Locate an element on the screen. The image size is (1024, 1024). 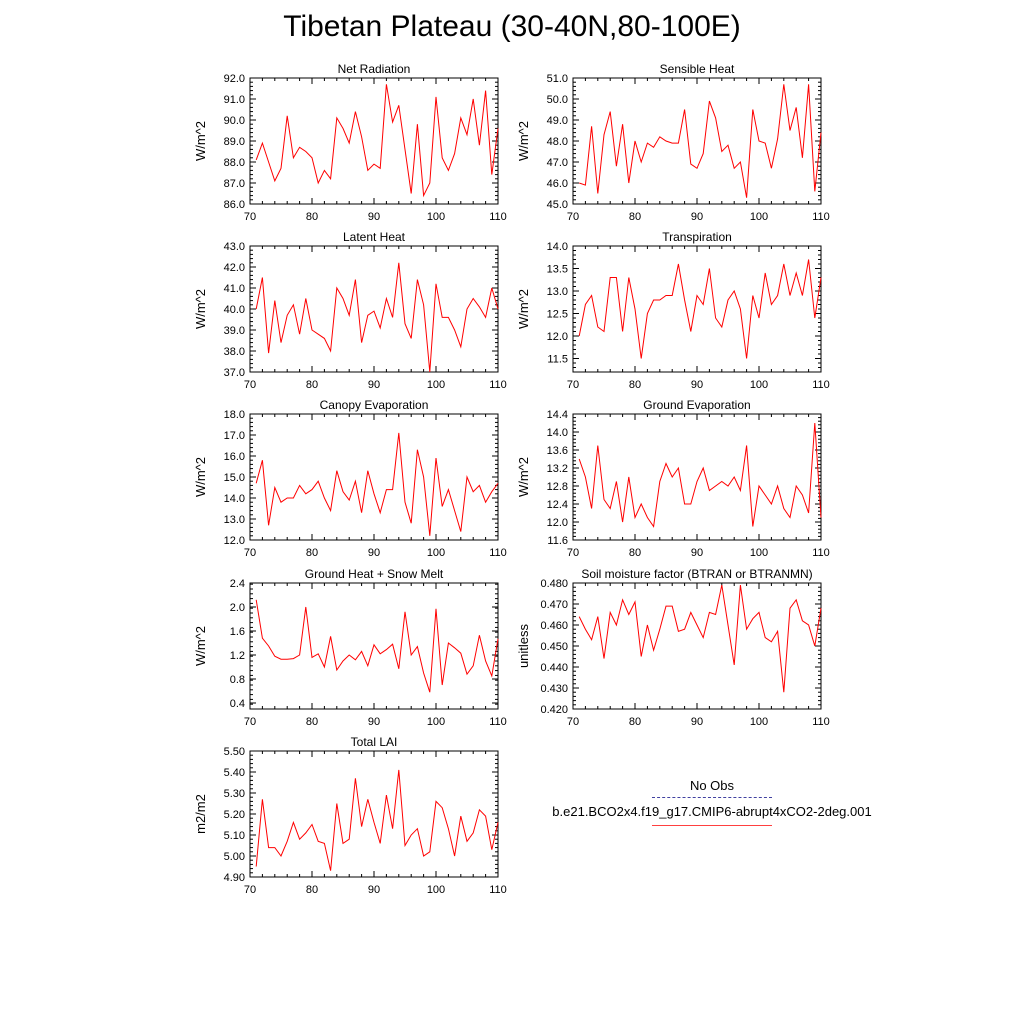
y-tick-label: 11.5 is located at coordinates (557, 360).